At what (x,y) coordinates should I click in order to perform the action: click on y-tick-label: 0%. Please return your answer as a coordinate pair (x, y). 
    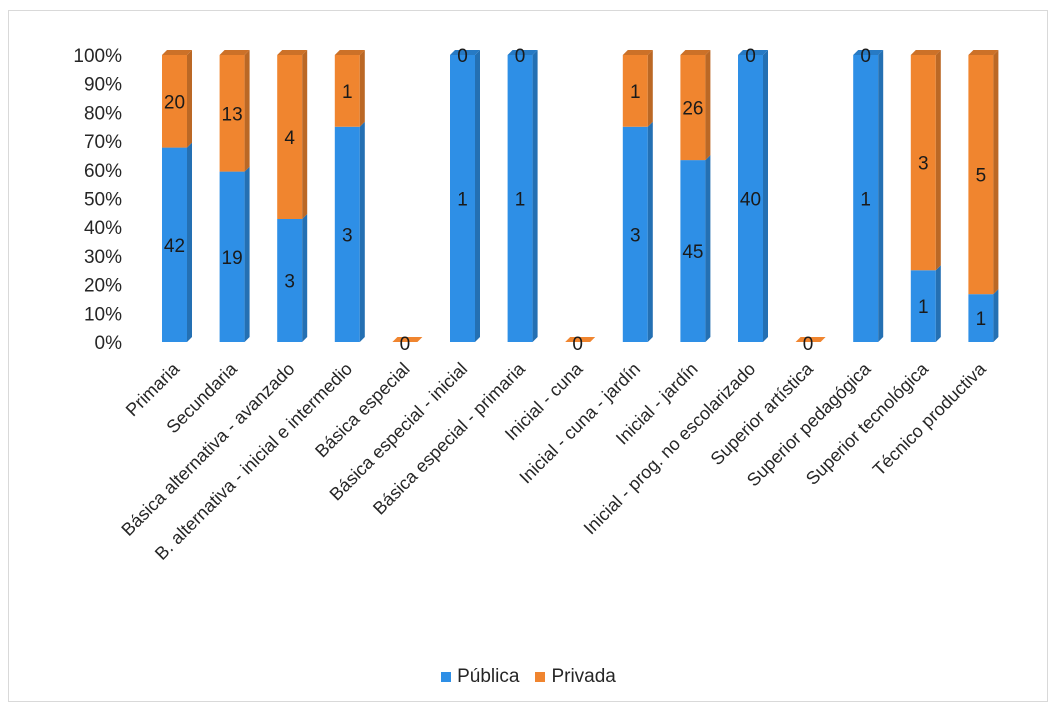
    Looking at the image, I should click on (109, 343).